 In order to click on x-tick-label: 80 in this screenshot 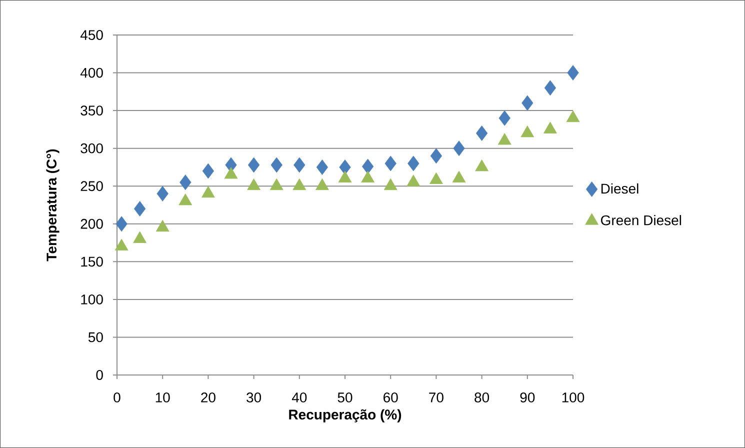, I will do `click(482, 397)`.